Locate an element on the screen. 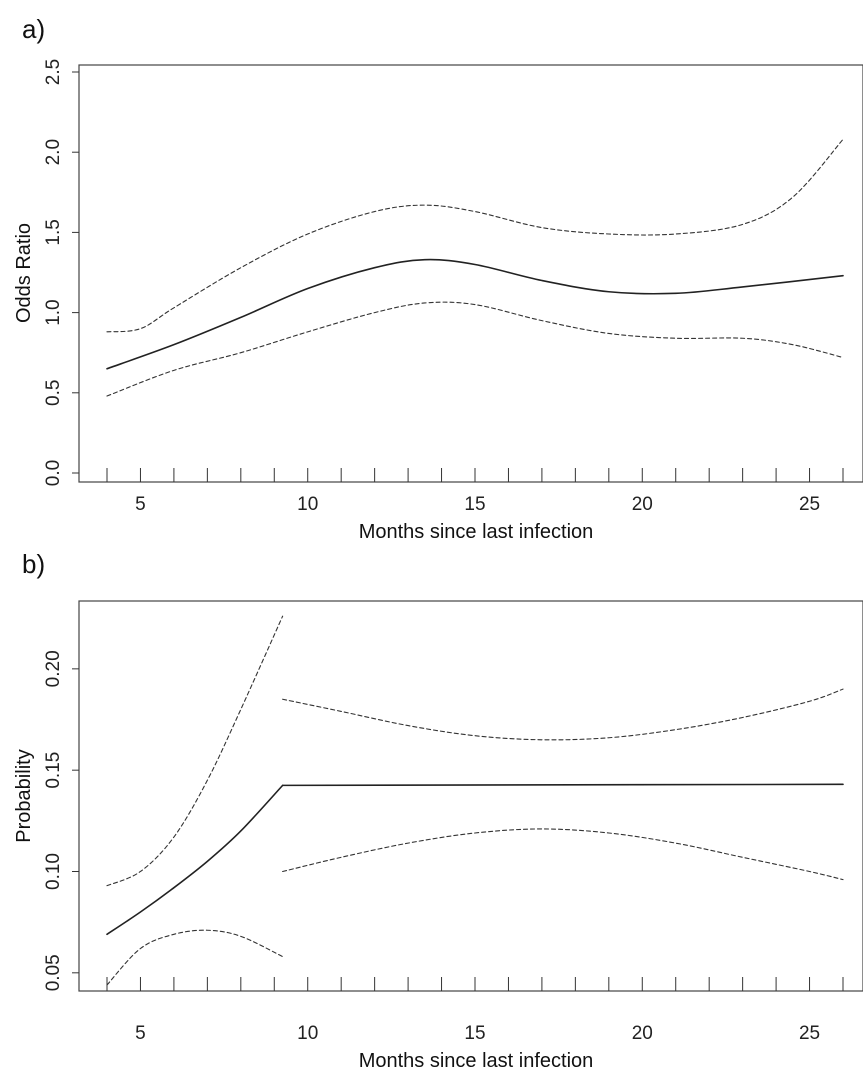  panel-b-x-ticks: 5 10 15 20 25 is located at coordinates (477, 1033).